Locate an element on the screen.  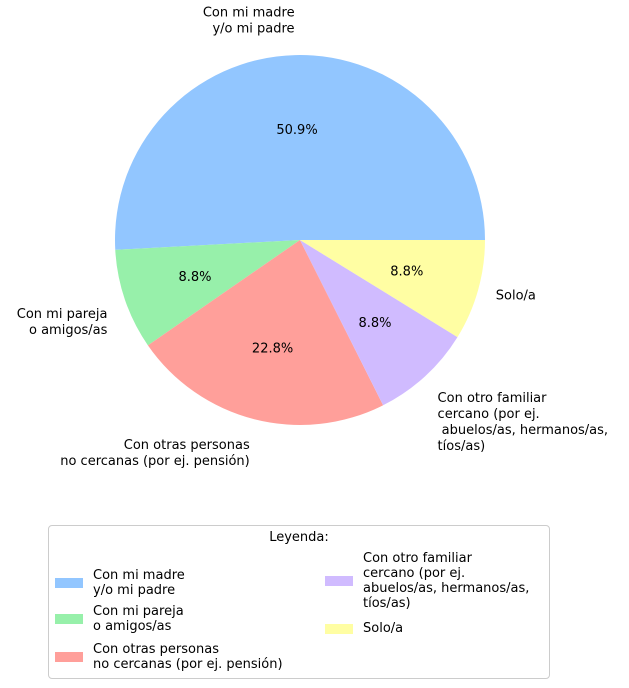
legend-swatch-otro-familiar is located at coordinates (339, 581).